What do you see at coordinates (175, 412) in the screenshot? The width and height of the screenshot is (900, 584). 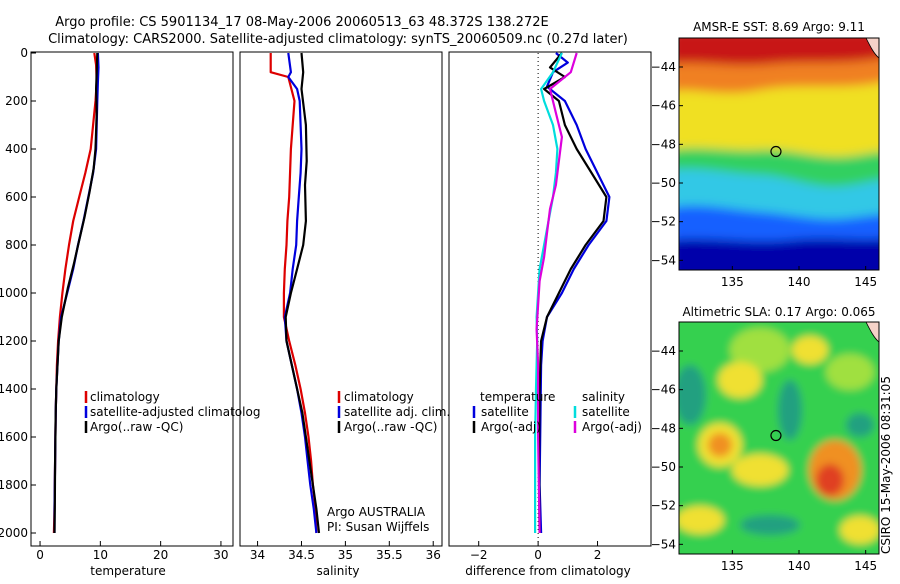 I see `legend-label-satellite-clim: satellite-adjusted climatolog` at bounding box center [175, 412].